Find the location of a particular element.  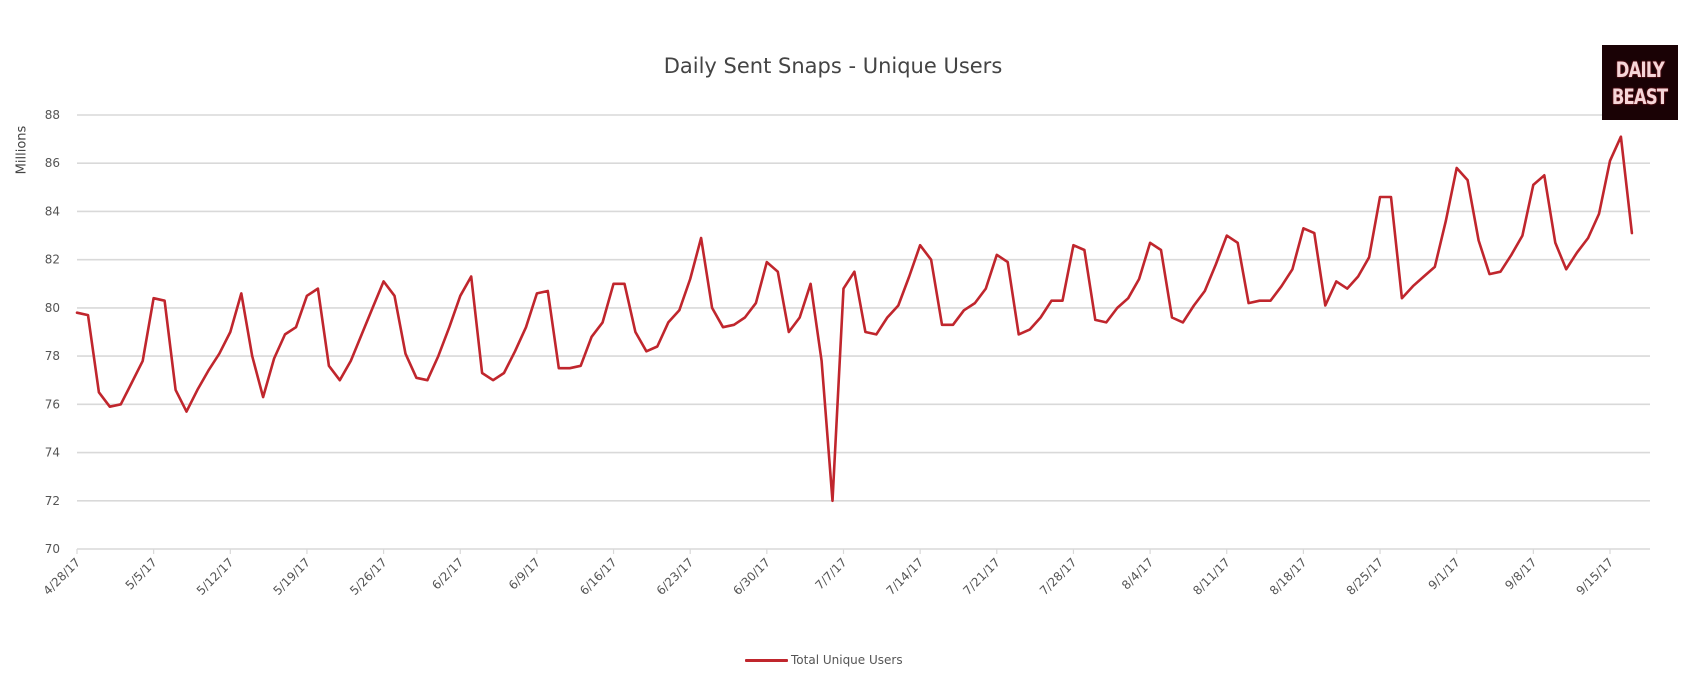

y-tick-label: 74 is located at coordinates (52, 453).